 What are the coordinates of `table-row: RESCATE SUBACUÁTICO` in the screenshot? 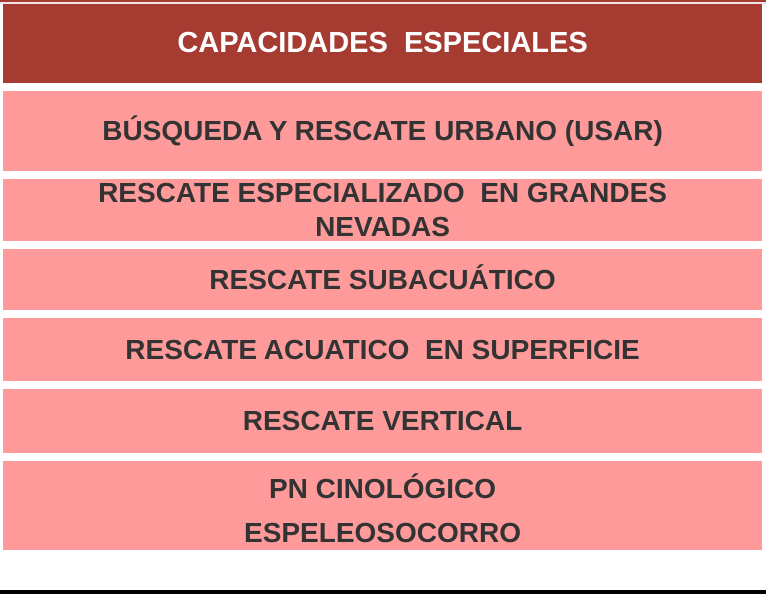 It's located at (382, 279).